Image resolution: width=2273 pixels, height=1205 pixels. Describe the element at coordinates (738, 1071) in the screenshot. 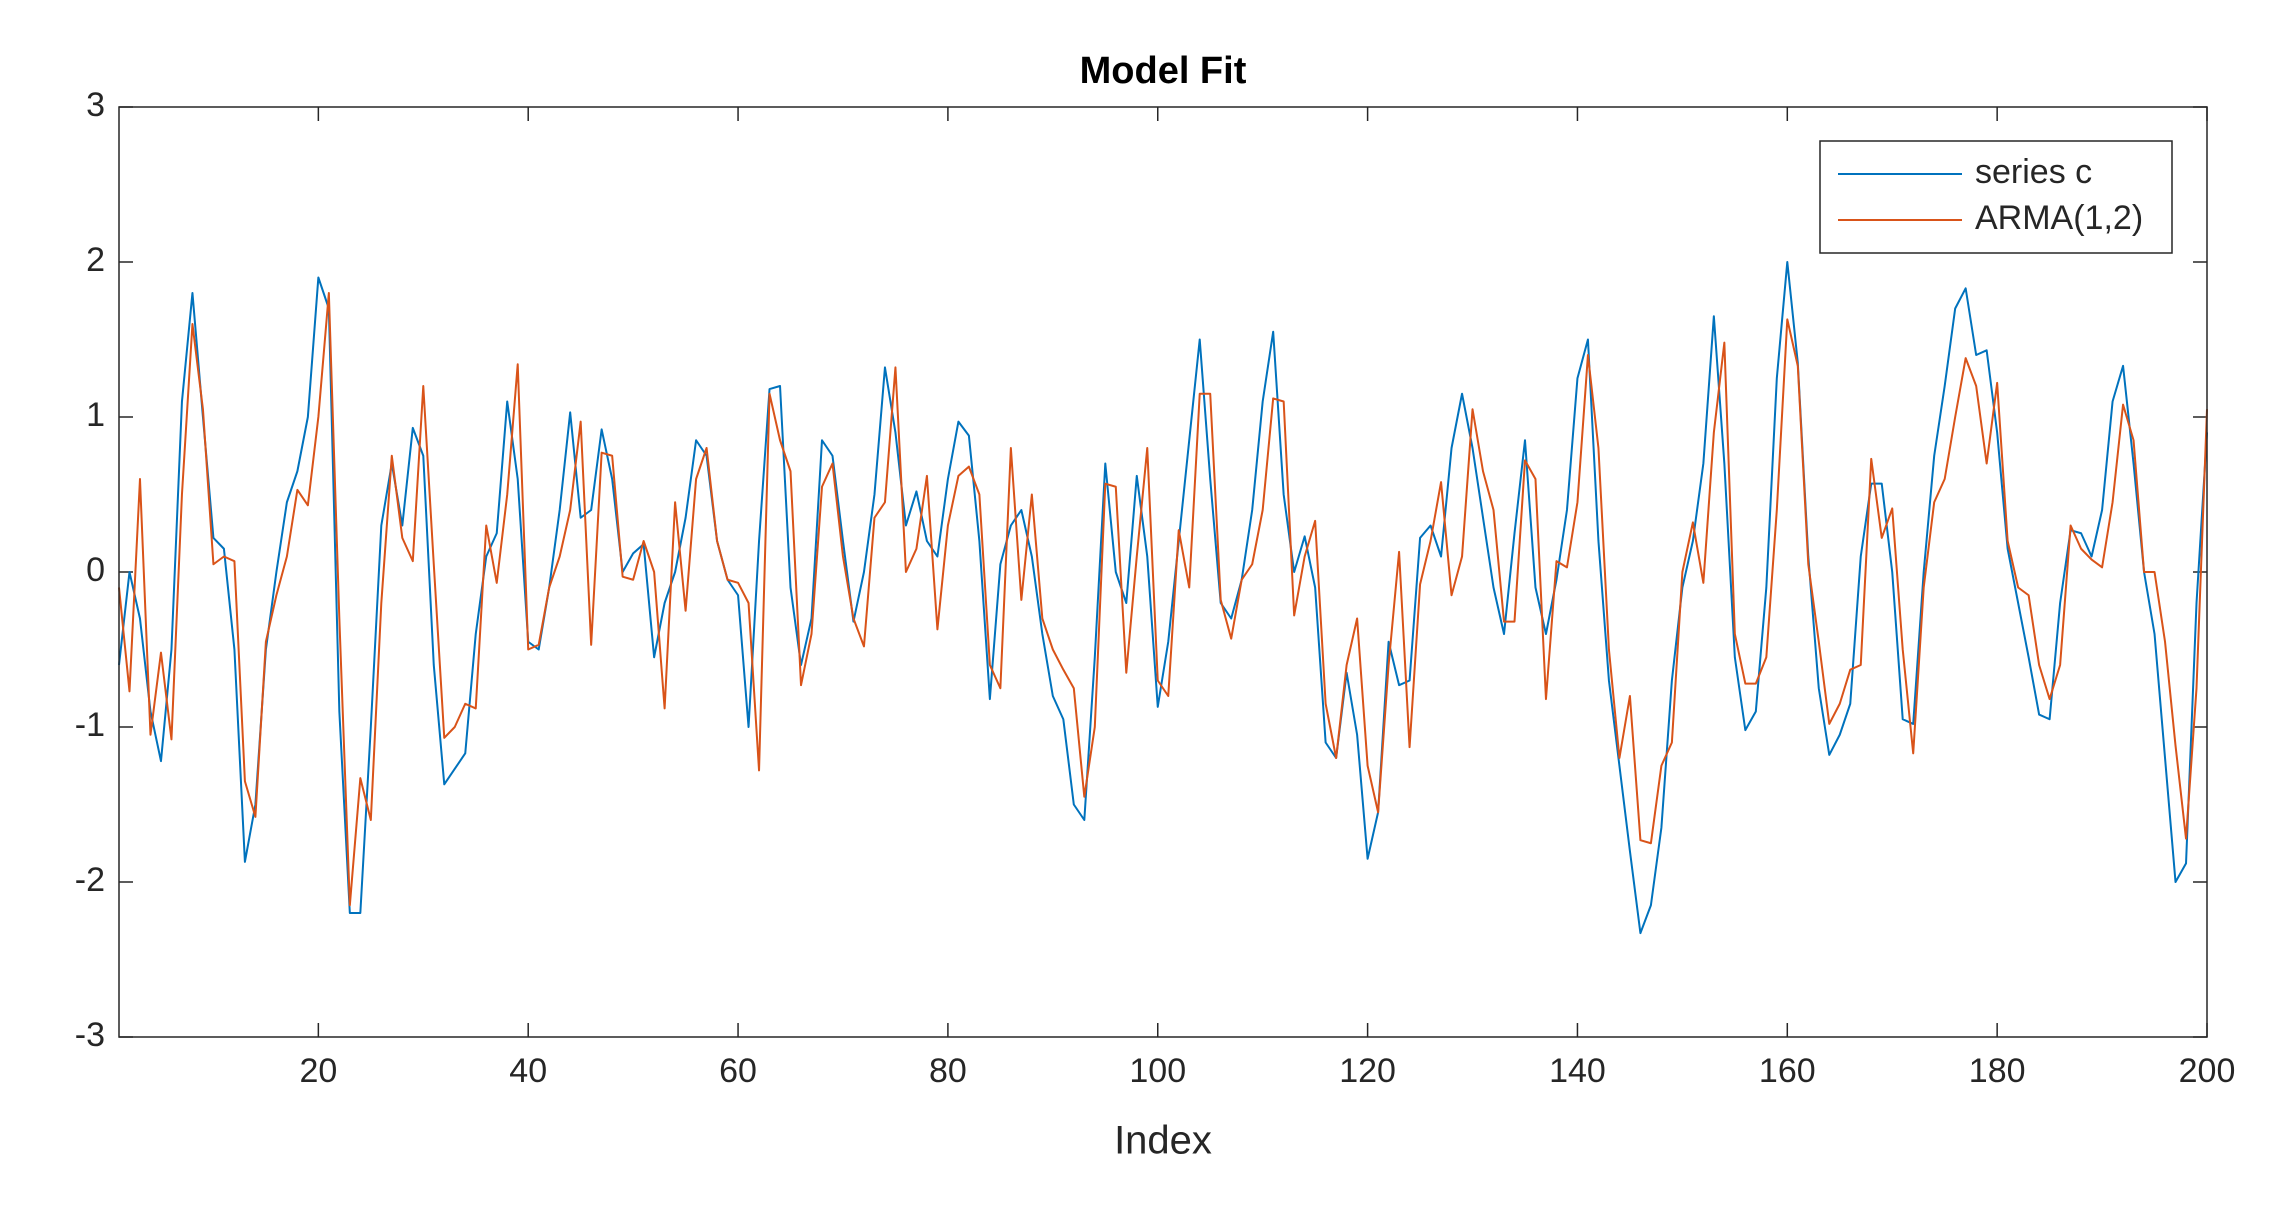

I see `x-tick-label: 60` at that location.